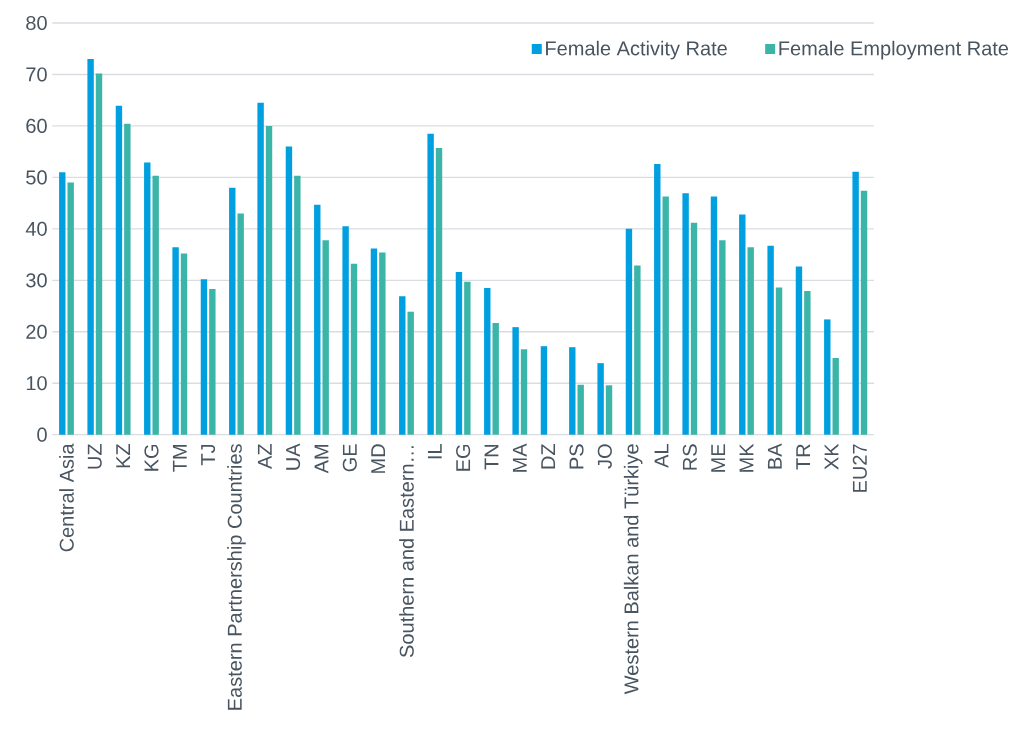 This screenshot has height=731, width=1015. What do you see at coordinates (576, 456) in the screenshot?
I see `x-tick-label: PS` at bounding box center [576, 456].